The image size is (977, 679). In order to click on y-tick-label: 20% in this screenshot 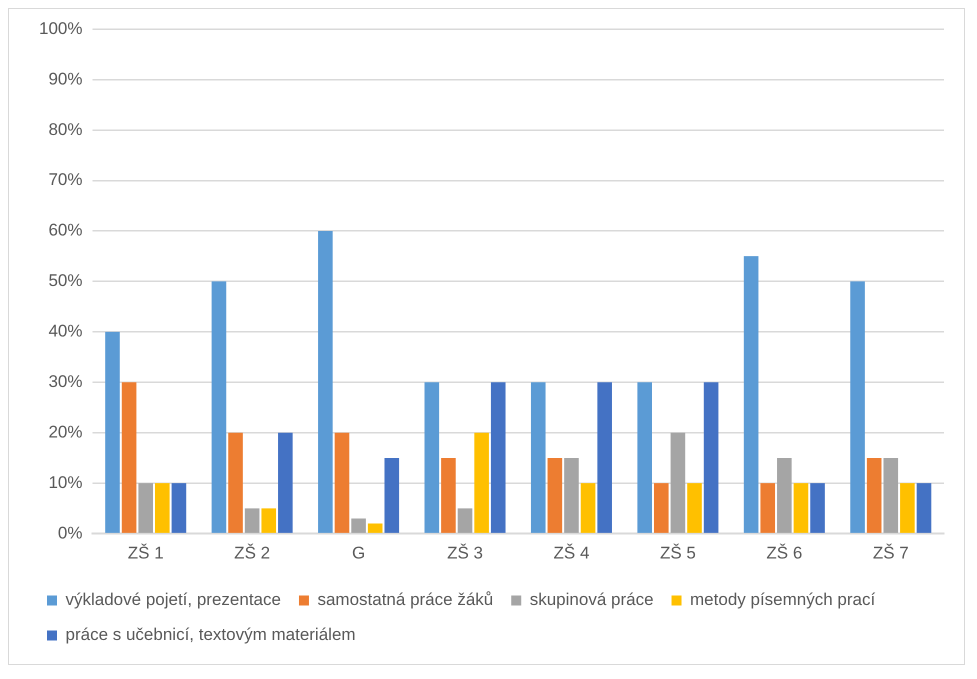, I will do `click(65, 432)`.